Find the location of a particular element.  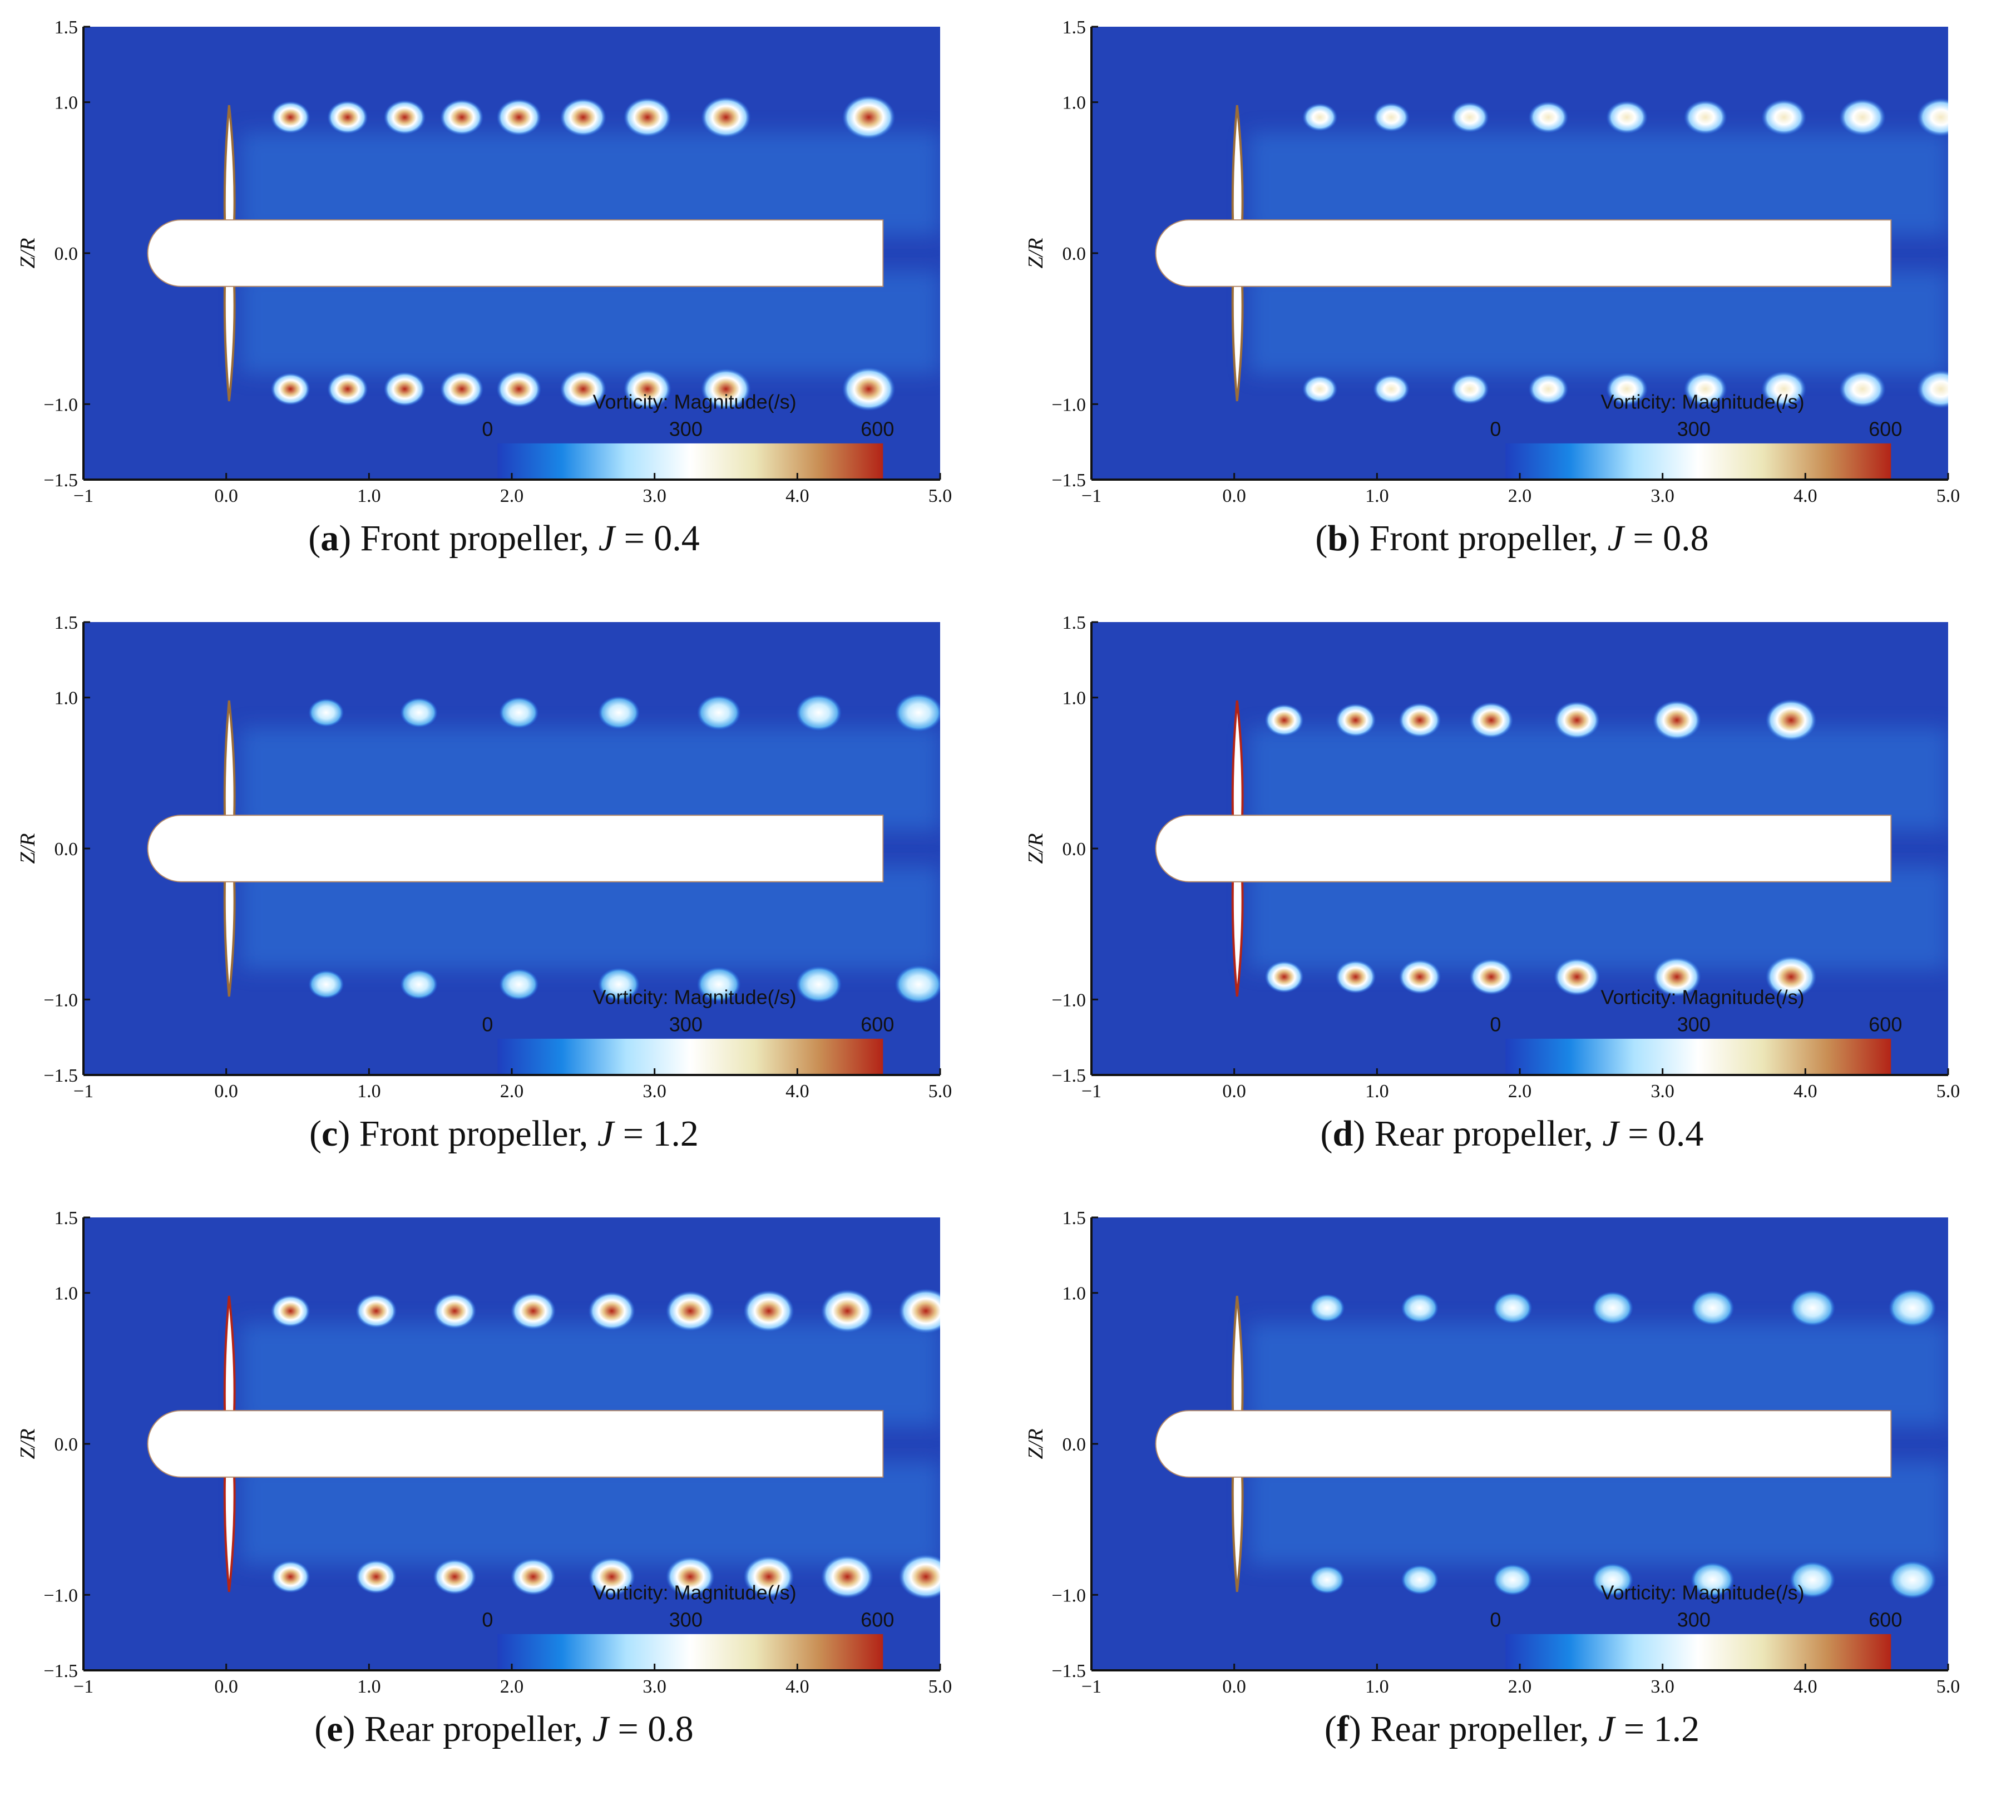

panel-caption: (c) Front propeller, J = 1.2 is located at coordinates (504, 1134).